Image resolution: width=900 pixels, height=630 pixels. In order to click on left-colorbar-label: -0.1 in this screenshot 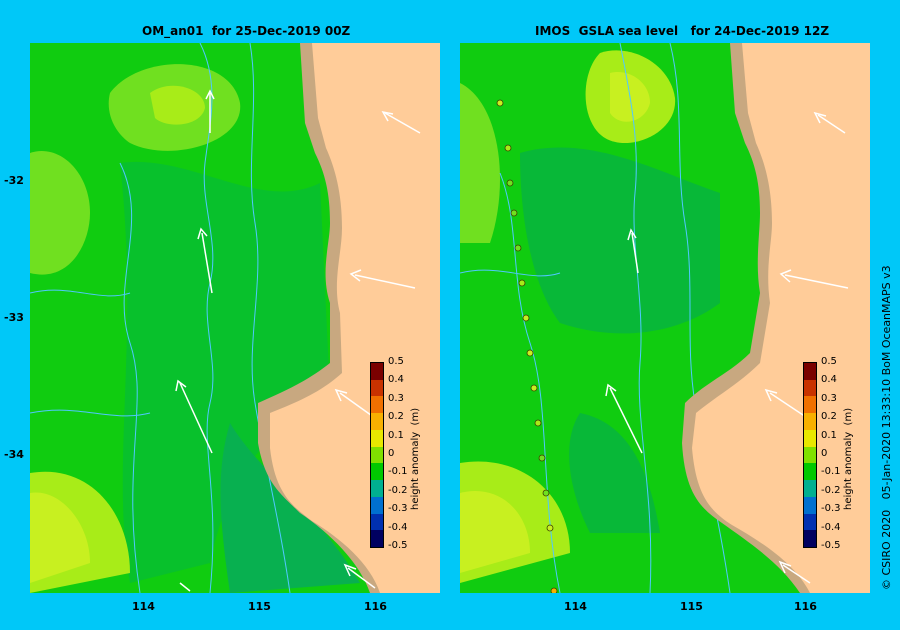, I will do `click(398, 472)`.